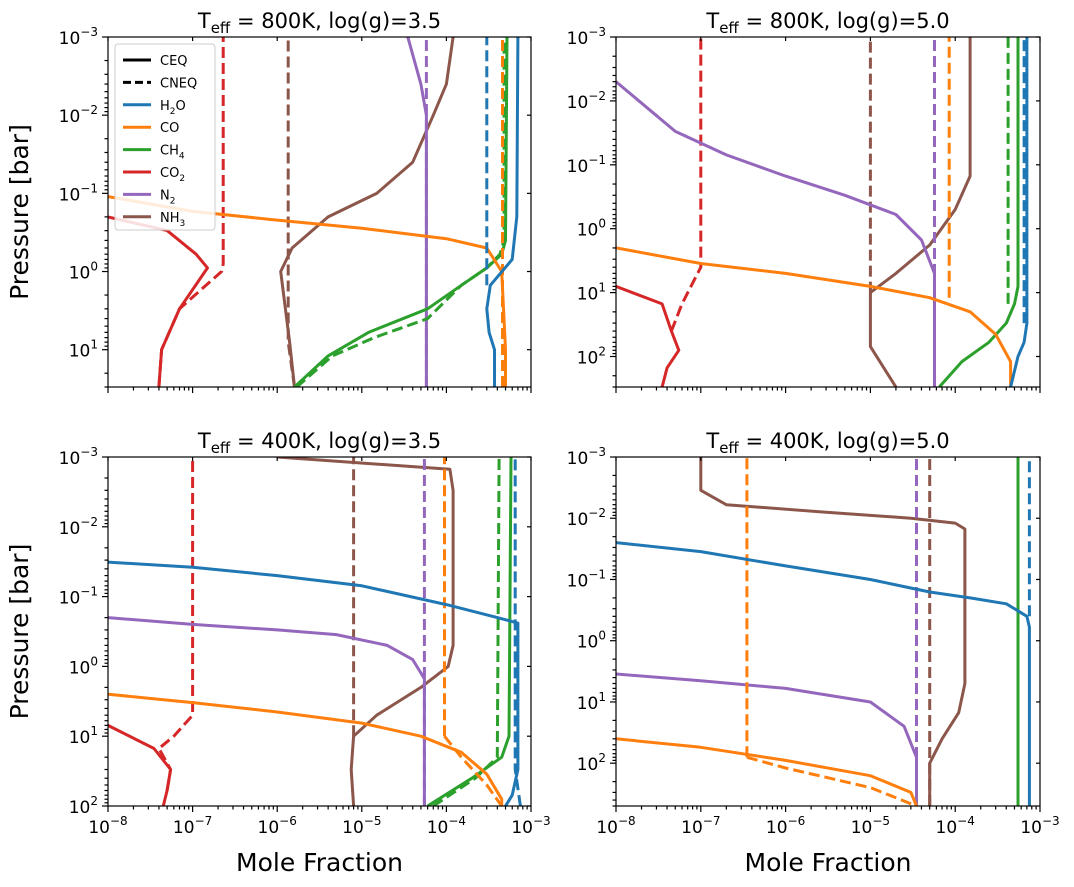  What do you see at coordinates (178, 83) in the screenshot?
I see `legend-style-label: CNEQ` at bounding box center [178, 83].